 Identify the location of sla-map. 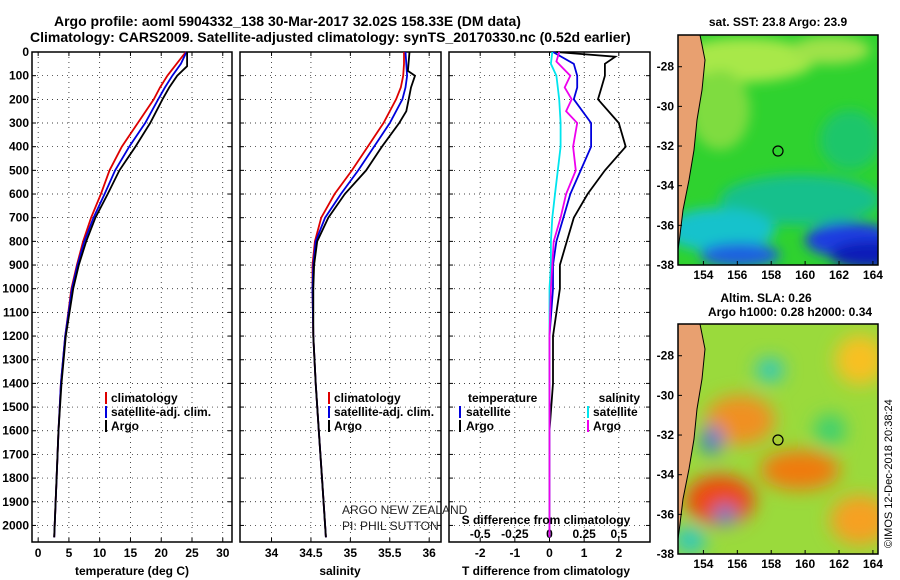
(778, 439).